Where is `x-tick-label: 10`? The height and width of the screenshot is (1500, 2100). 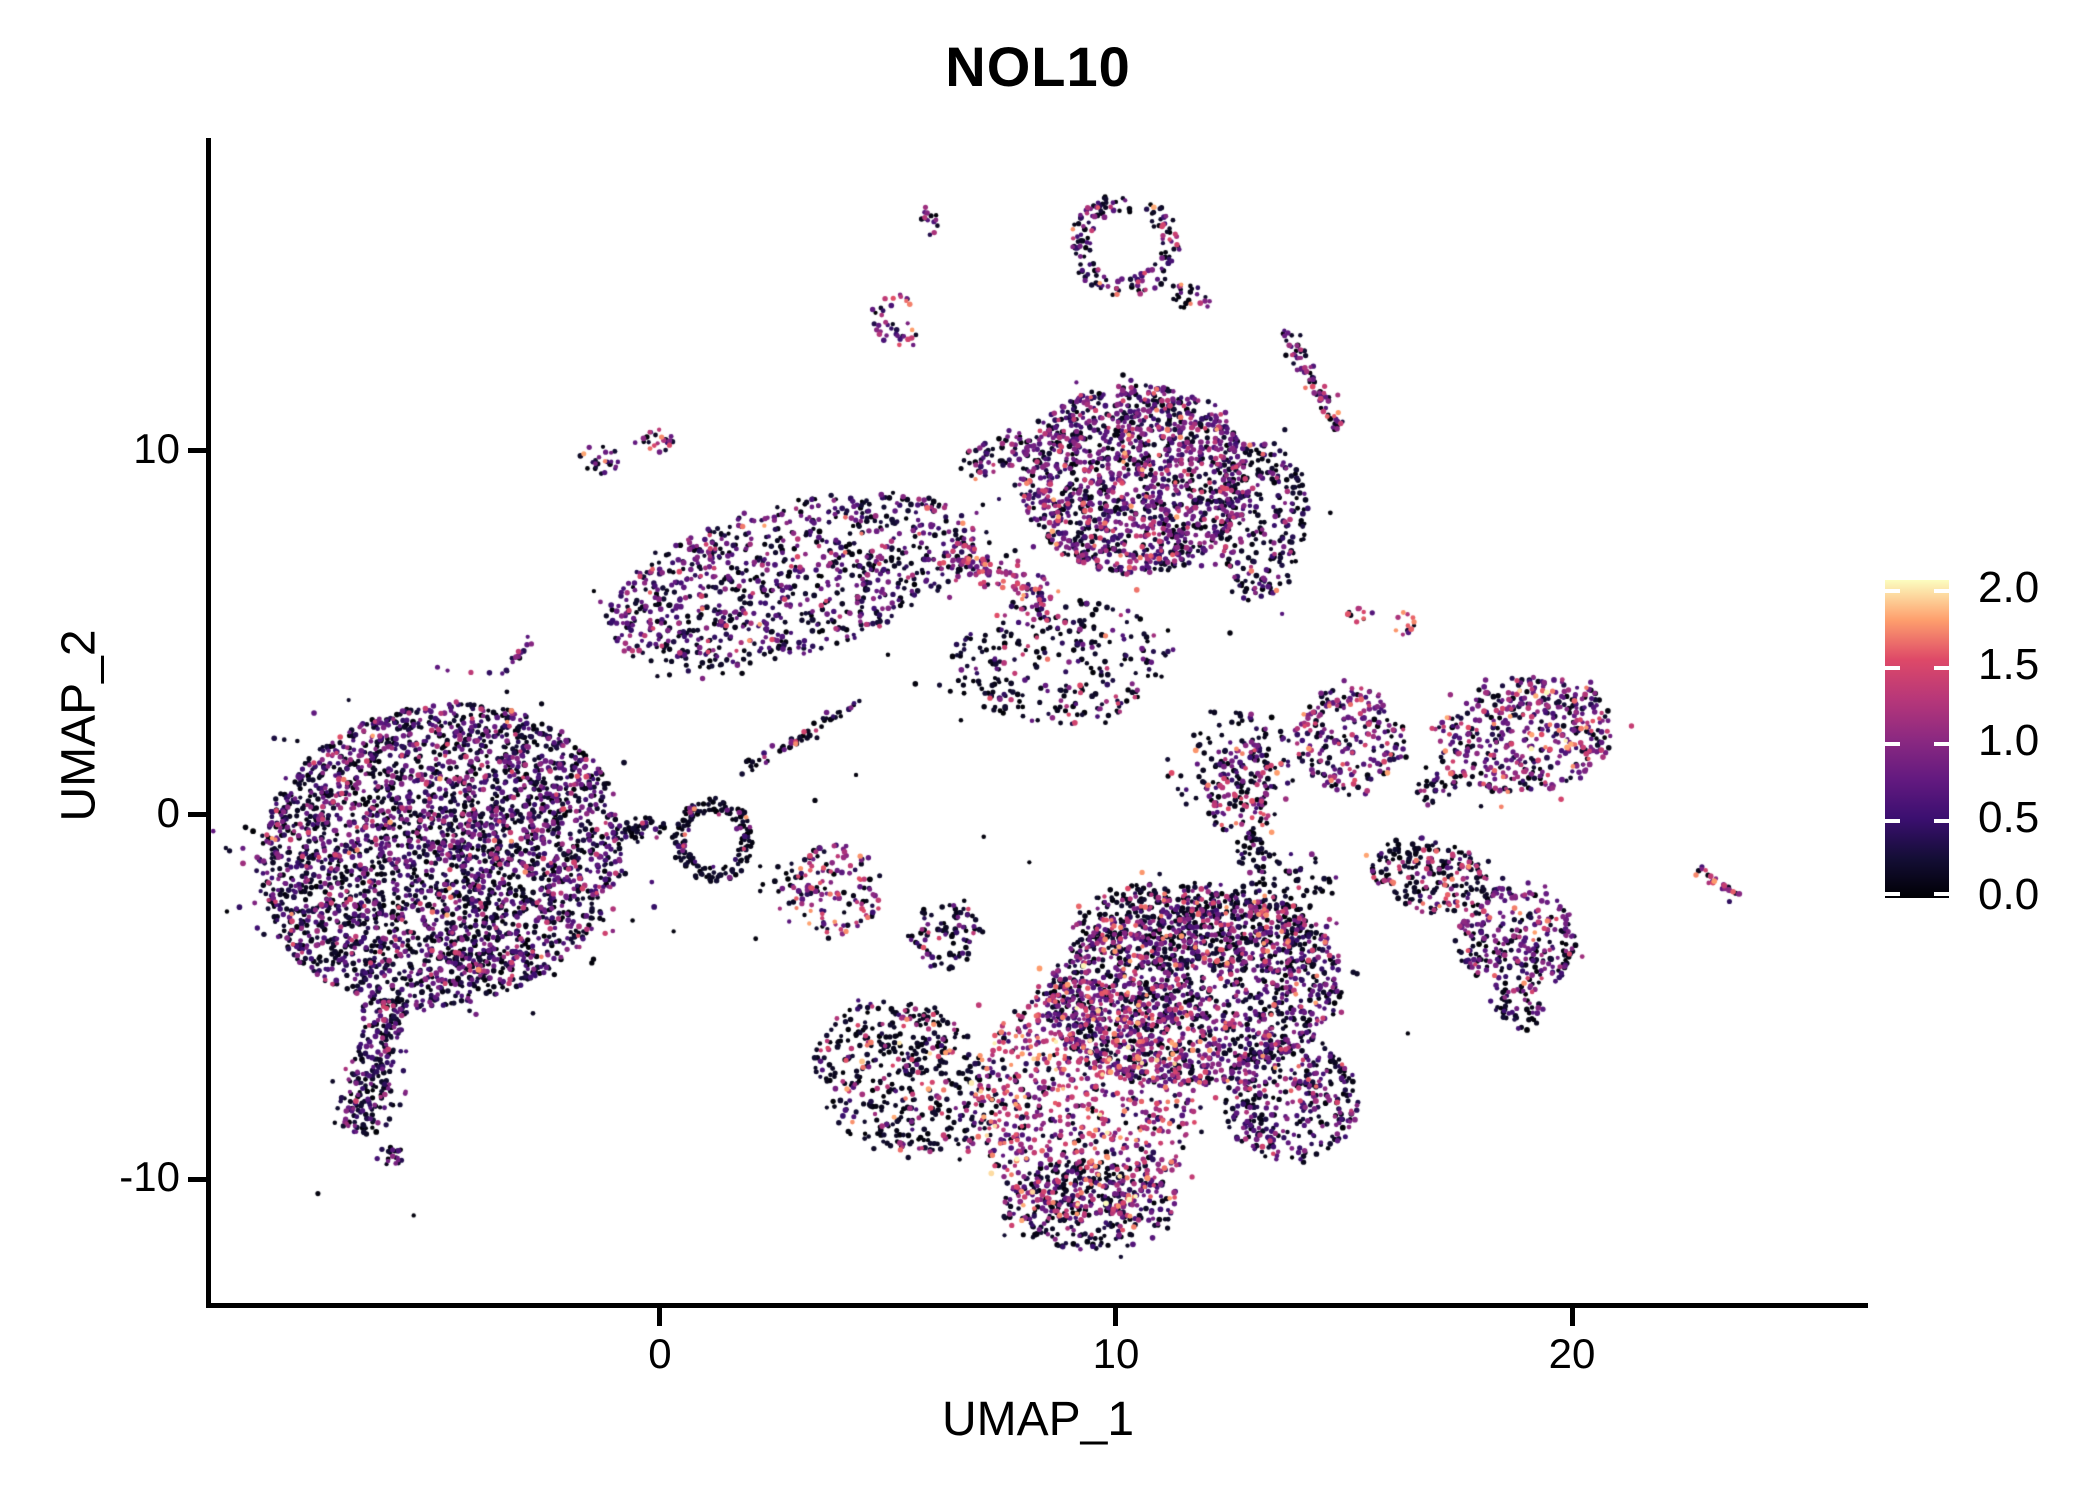
x-tick-label: 10 is located at coordinates (1116, 1353).